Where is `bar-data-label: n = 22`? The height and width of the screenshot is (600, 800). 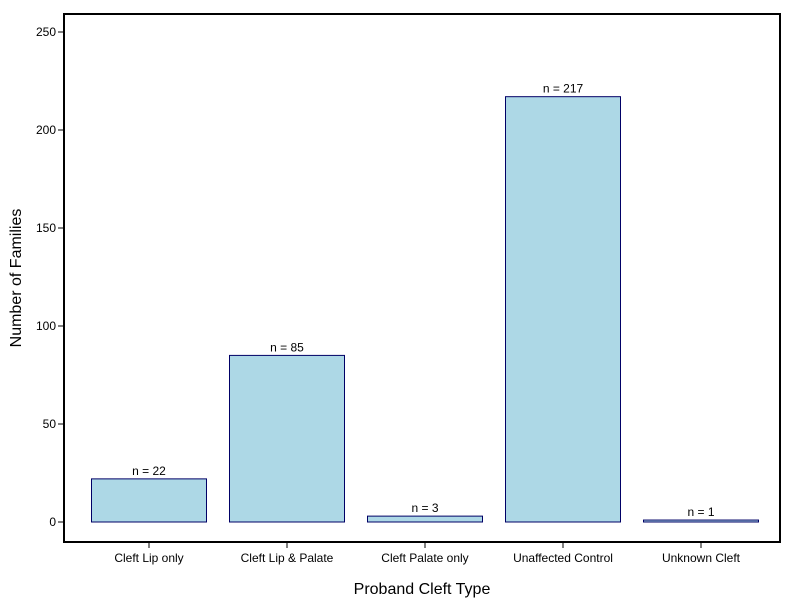
bar-data-label: n = 22 is located at coordinates (149, 471).